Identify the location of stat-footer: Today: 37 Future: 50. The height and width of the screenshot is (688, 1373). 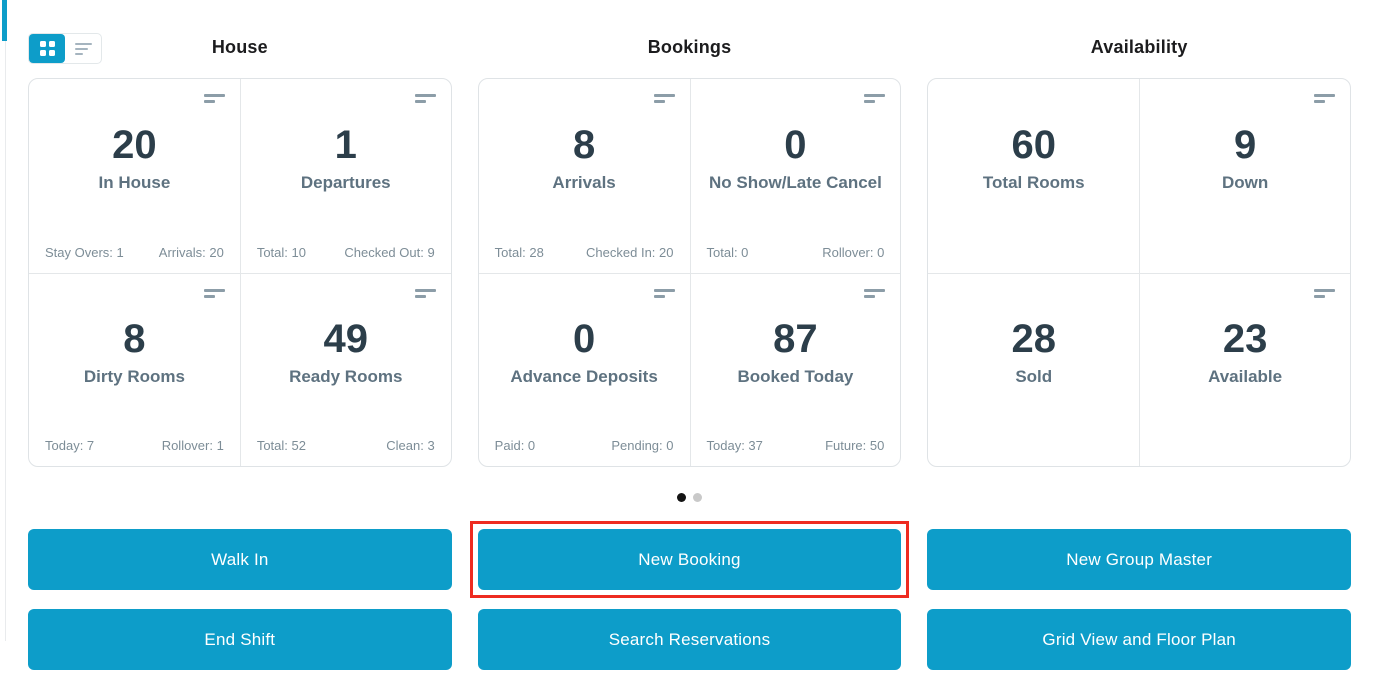
(796, 445).